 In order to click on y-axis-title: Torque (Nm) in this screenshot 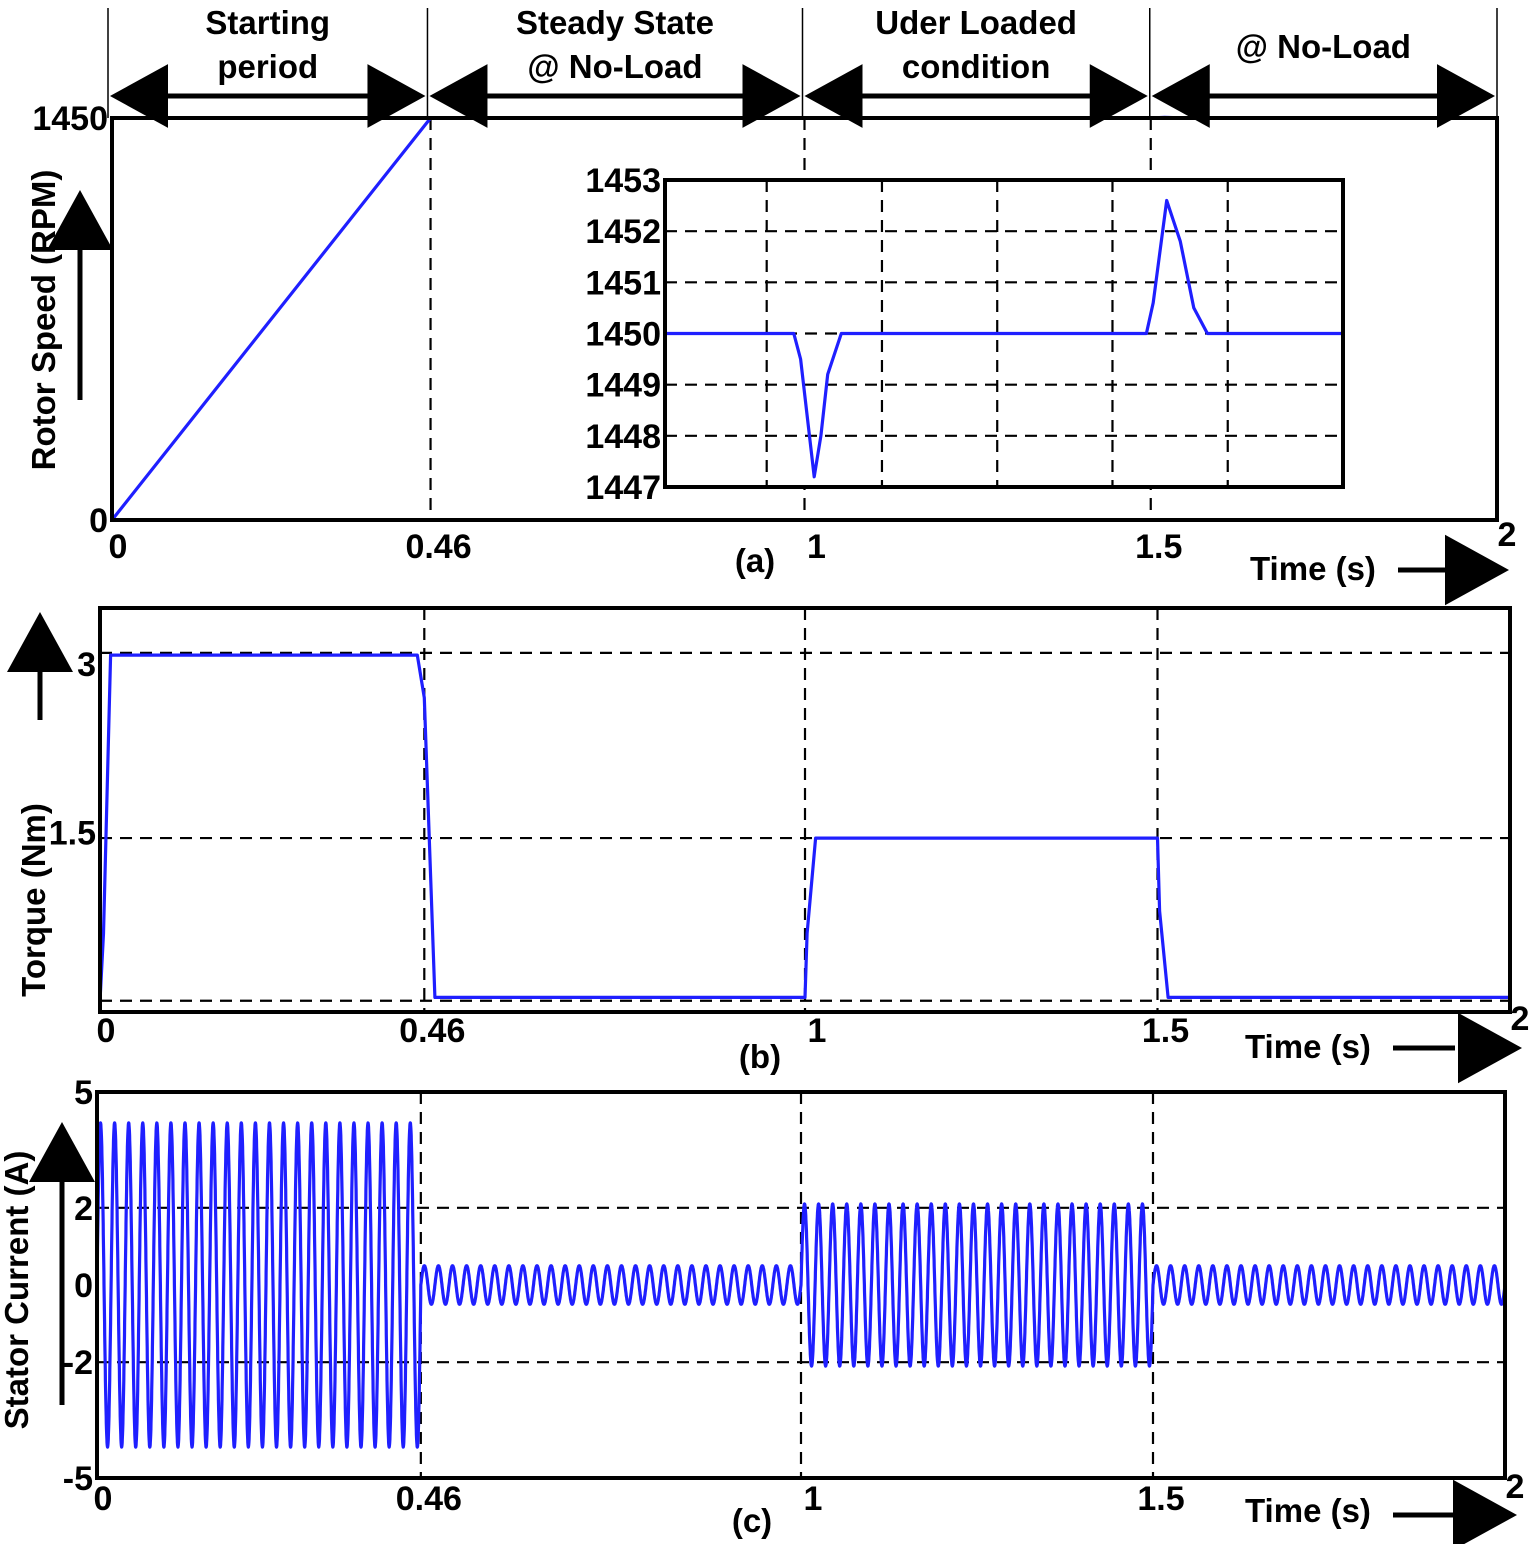, I will do `click(33, 900)`.